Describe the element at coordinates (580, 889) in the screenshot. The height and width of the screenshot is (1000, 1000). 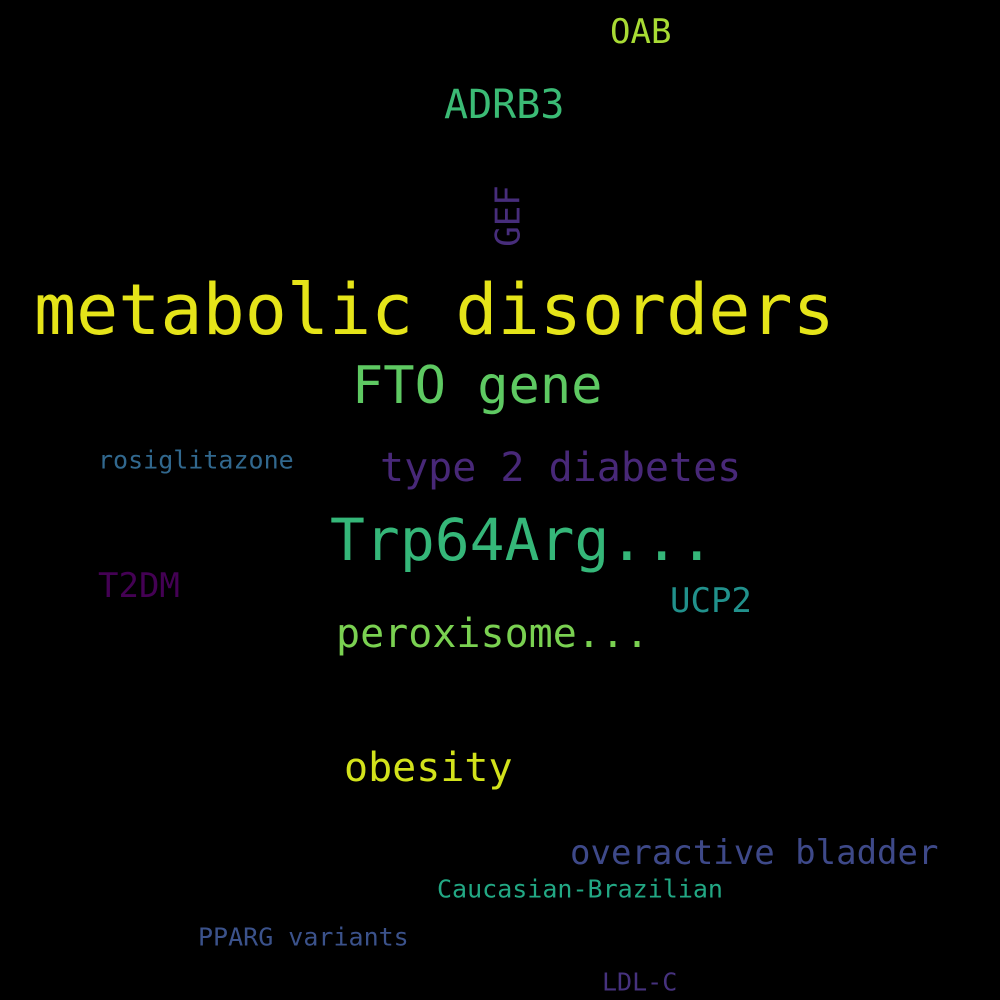
I see `word-caucasian-brazilian: Caucasian-Brazilian` at that location.